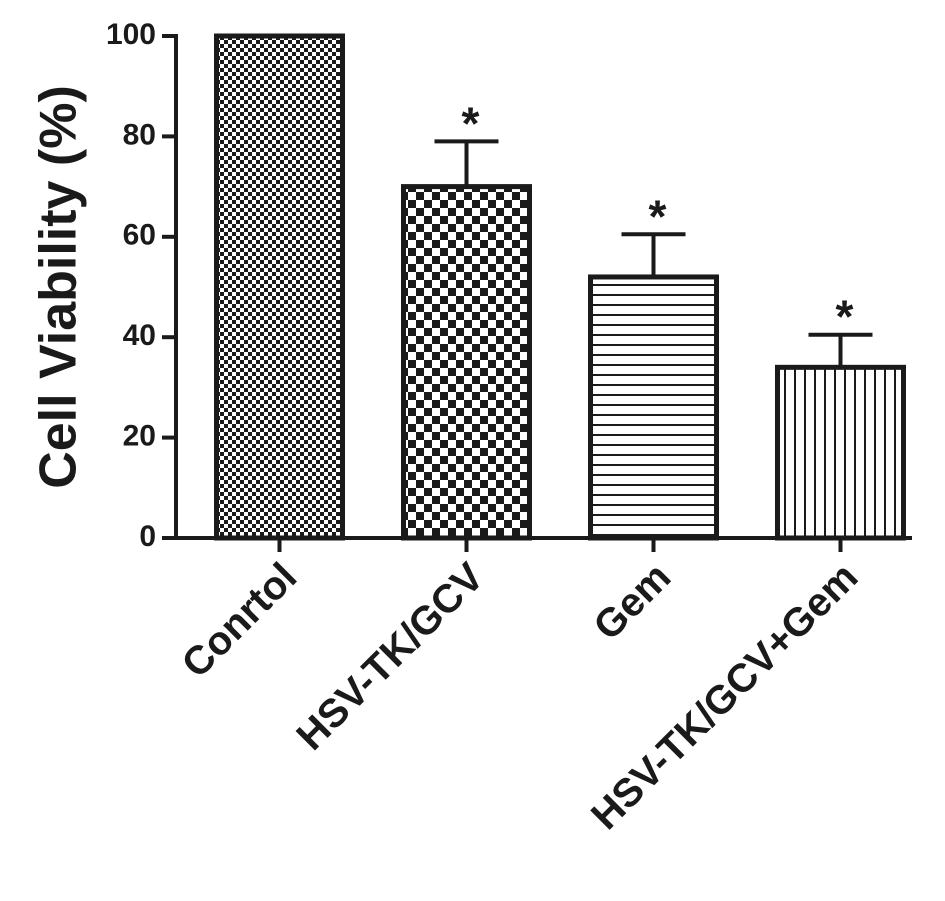 The width and height of the screenshot is (945, 901). Describe the element at coordinates (632, 602) in the screenshot. I see `x-category-label: Gem` at that location.